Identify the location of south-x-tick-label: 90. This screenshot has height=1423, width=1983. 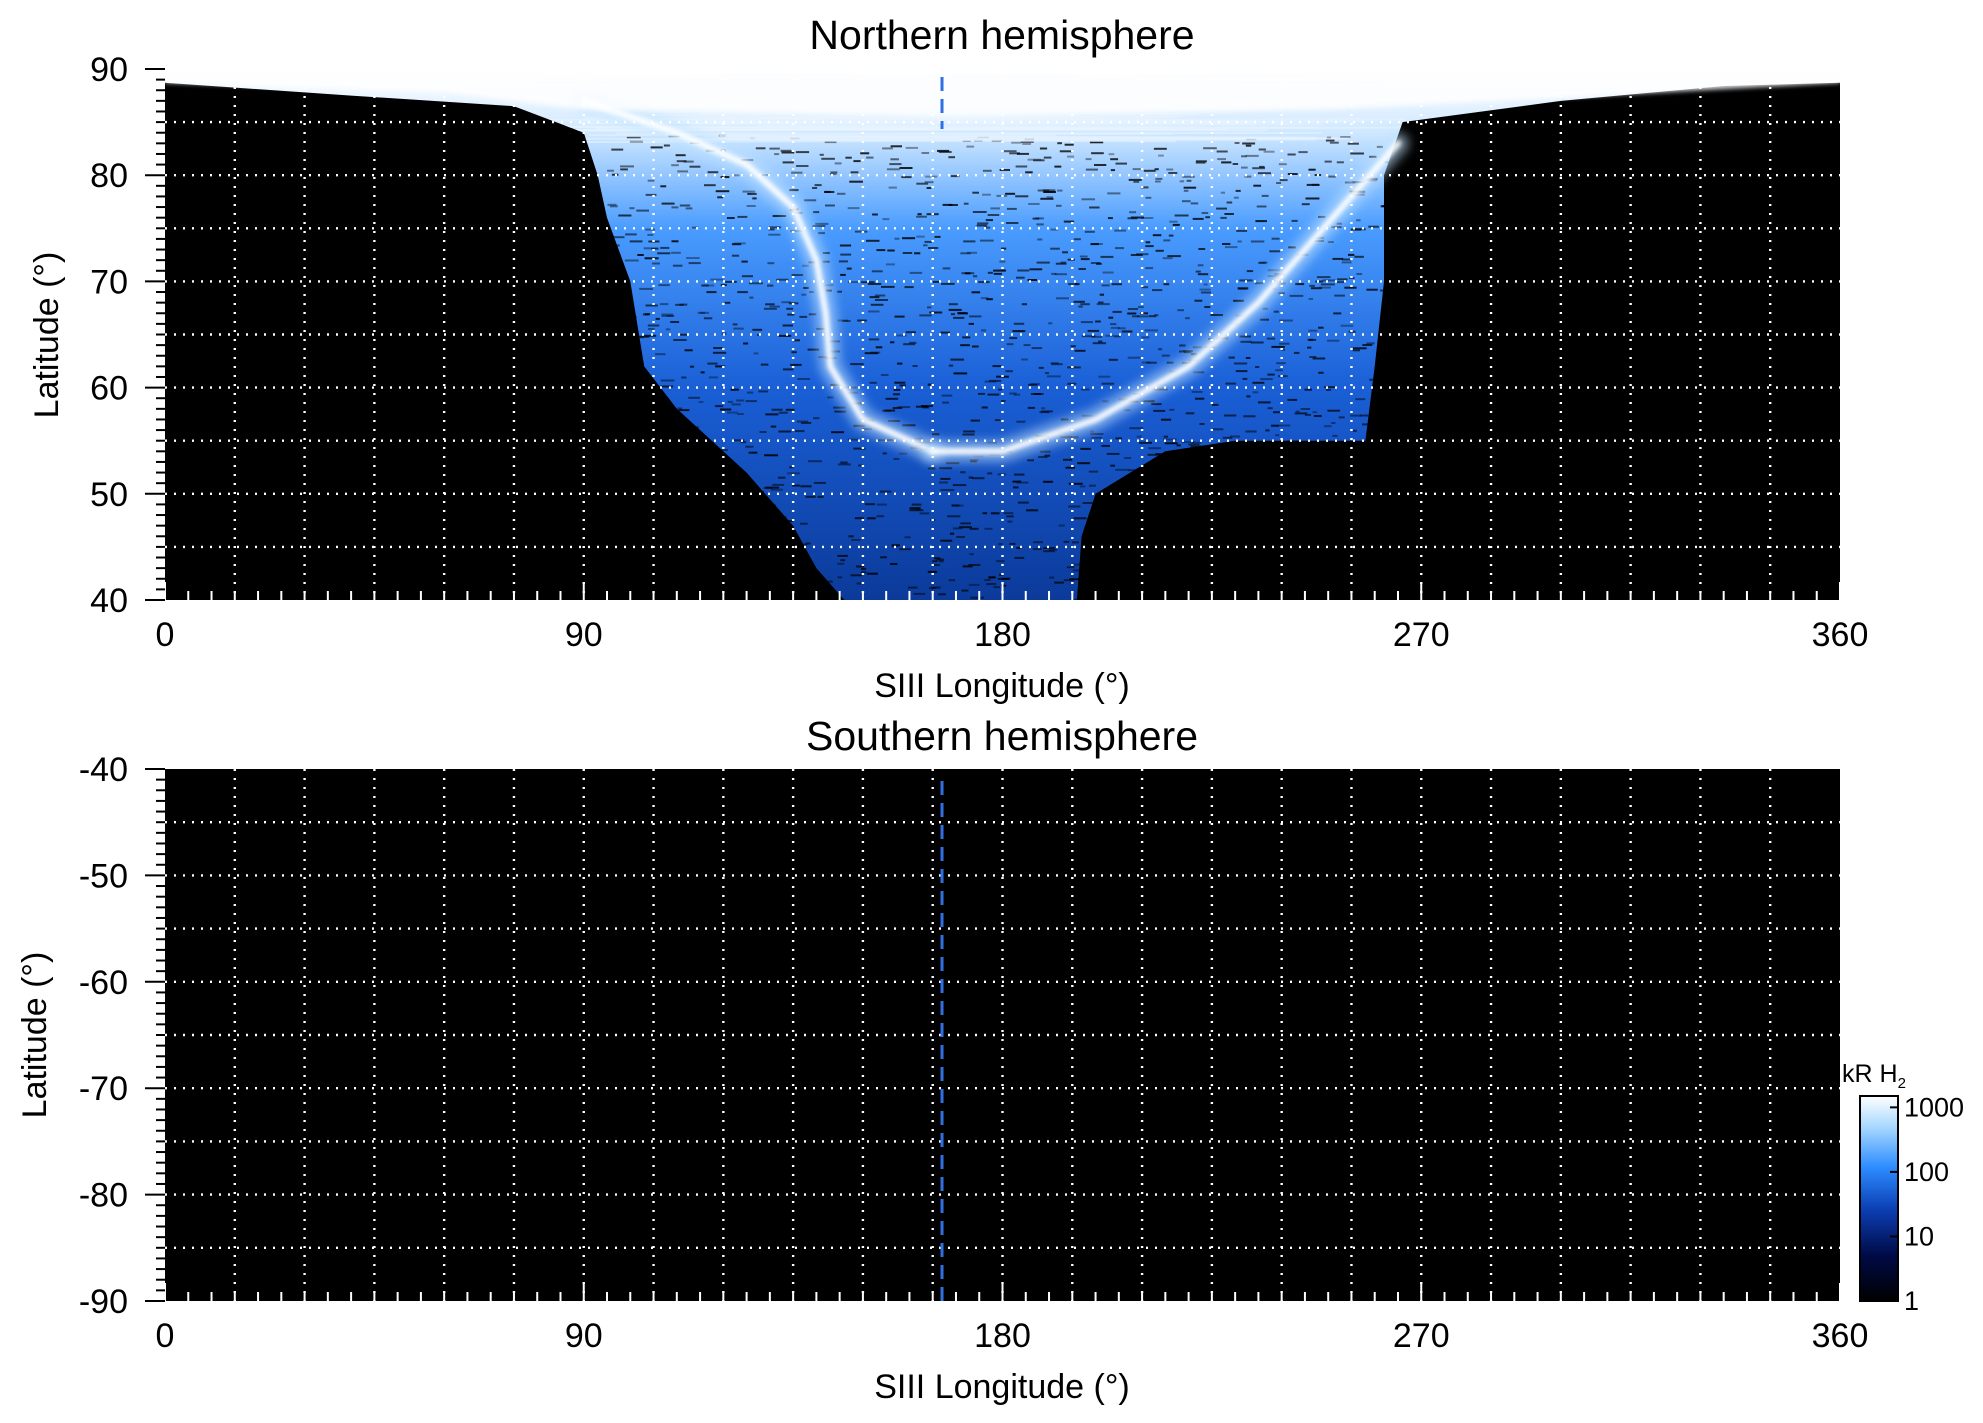
(584, 1336).